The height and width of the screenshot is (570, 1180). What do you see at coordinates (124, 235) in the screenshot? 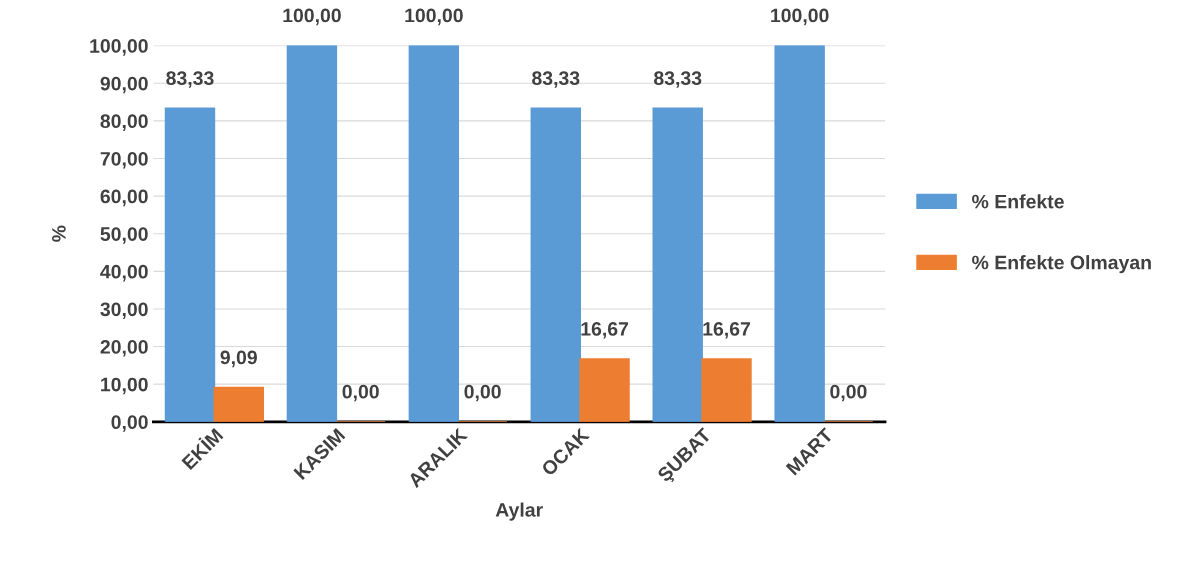
I see `y-tick-label: 50,00` at bounding box center [124, 235].